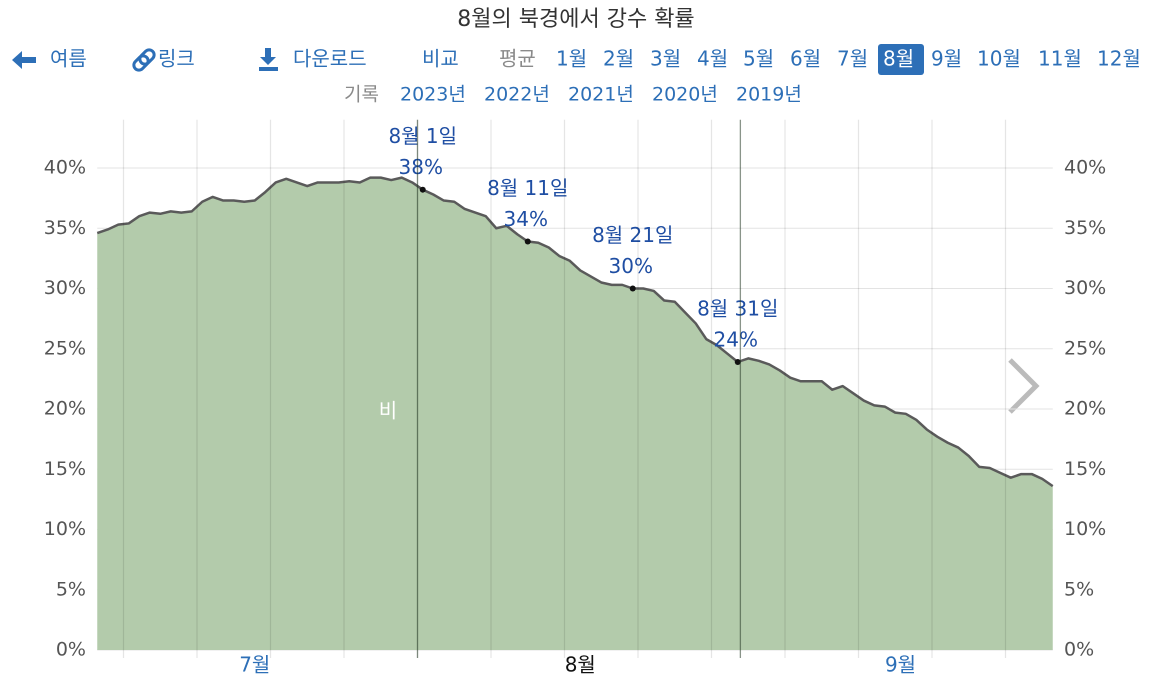  I want to click on value-label: 24%, so click(736, 340).